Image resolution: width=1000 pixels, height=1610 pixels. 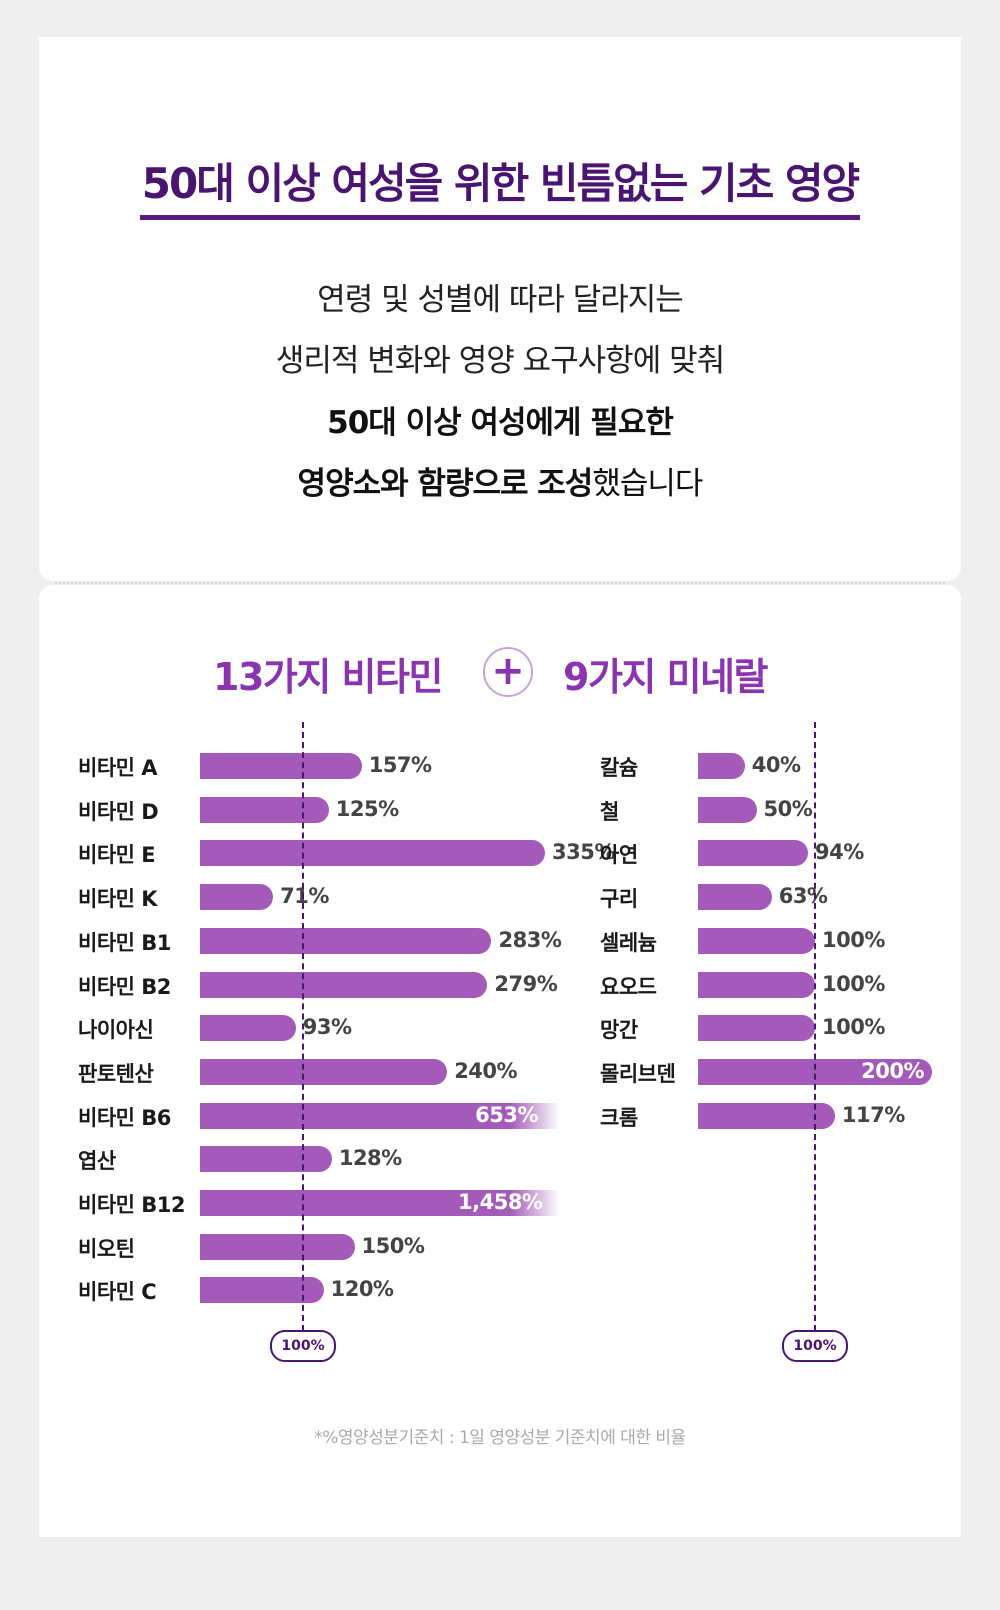 What do you see at coordinates (638, 1073) in the screenshot?
I see `category-label: 몰리브덴` at bounding box center [638, 1073].